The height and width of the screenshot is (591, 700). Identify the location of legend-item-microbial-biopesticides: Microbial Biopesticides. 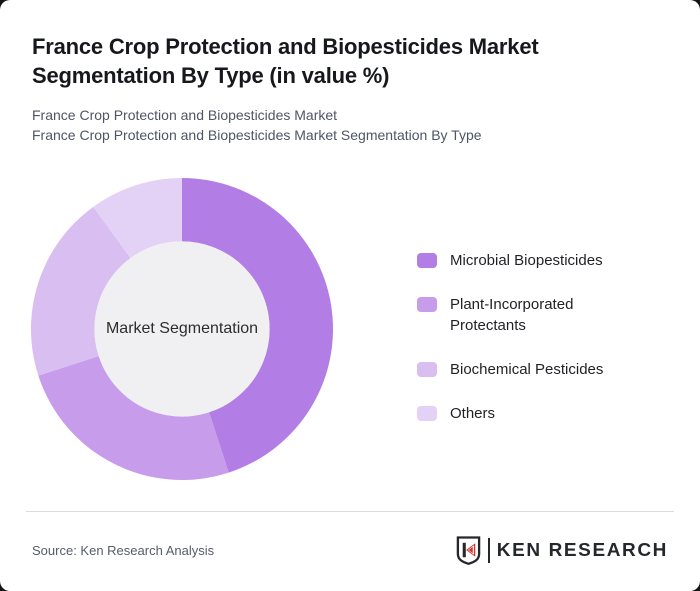
(526, 260).